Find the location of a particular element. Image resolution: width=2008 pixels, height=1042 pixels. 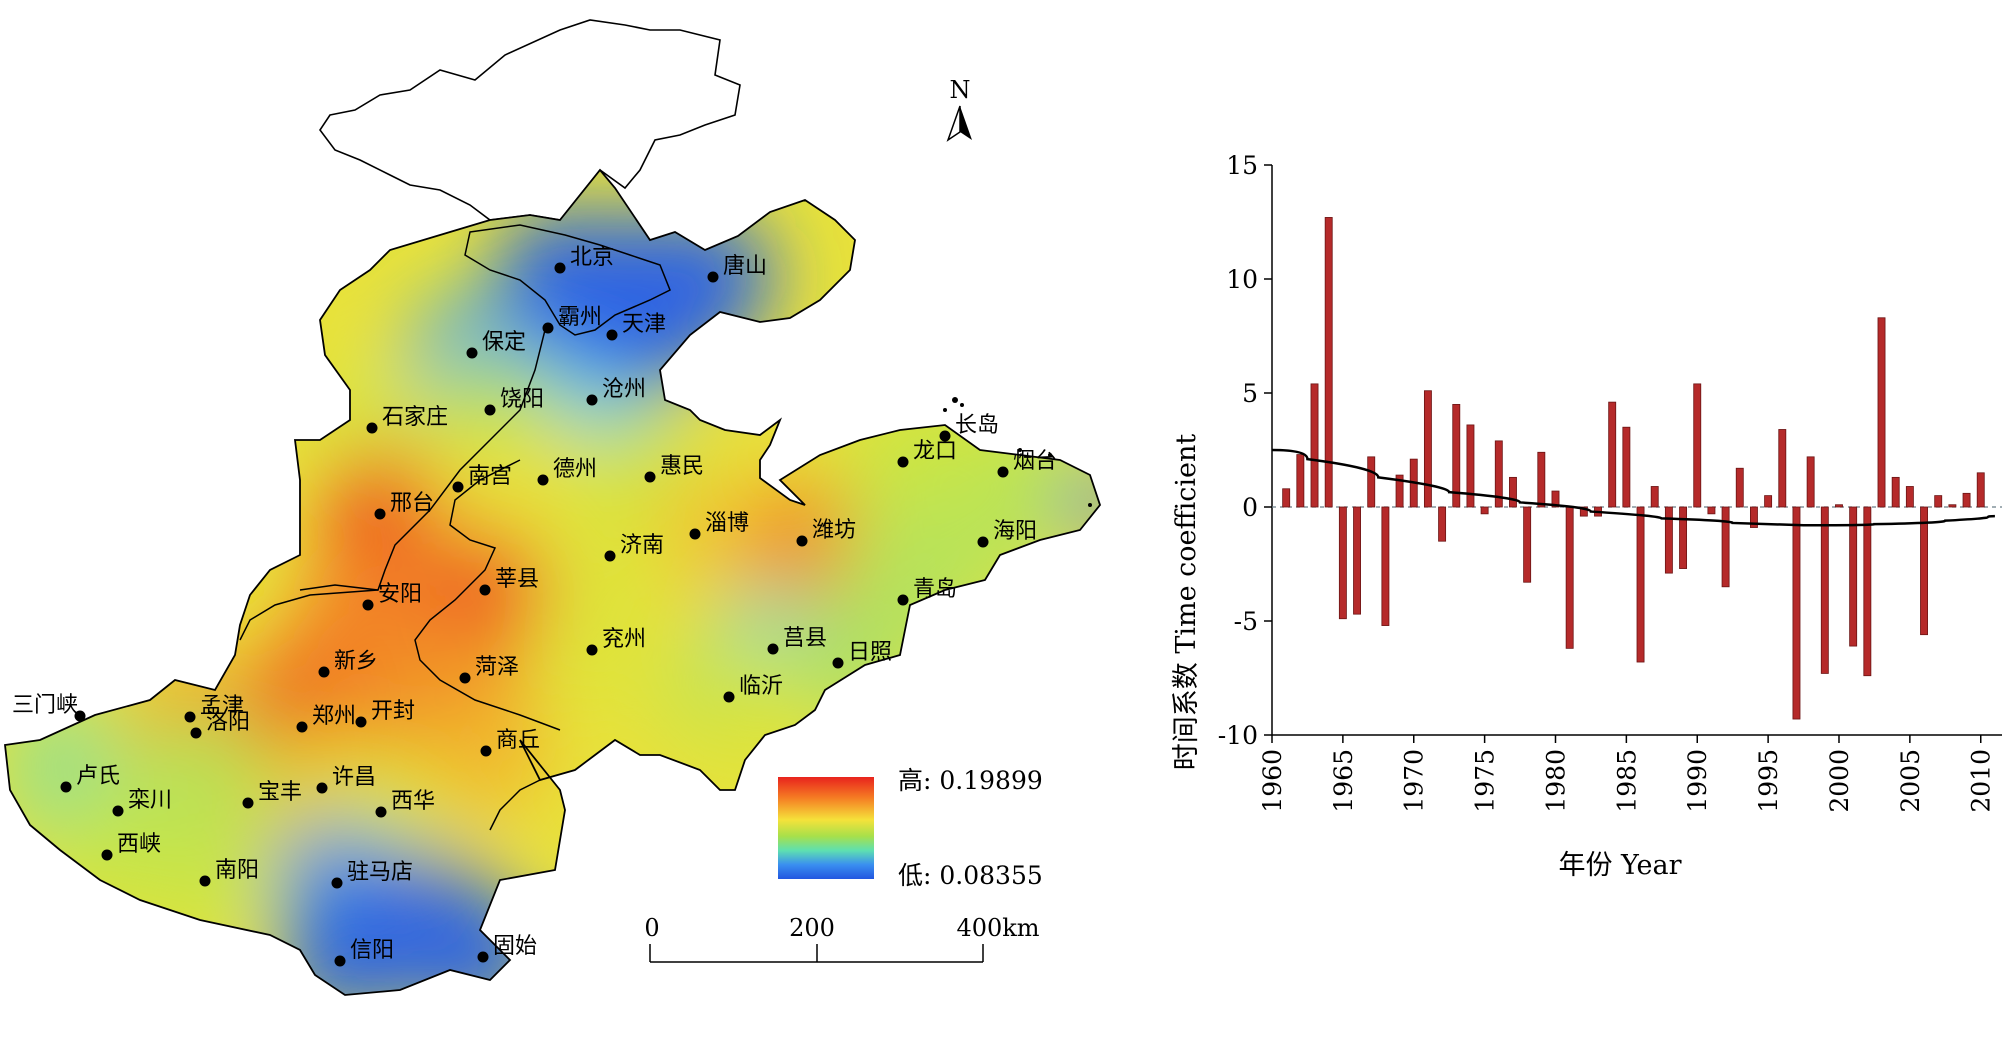

city-label: 洛阳 is located at coordinates (228, 722).